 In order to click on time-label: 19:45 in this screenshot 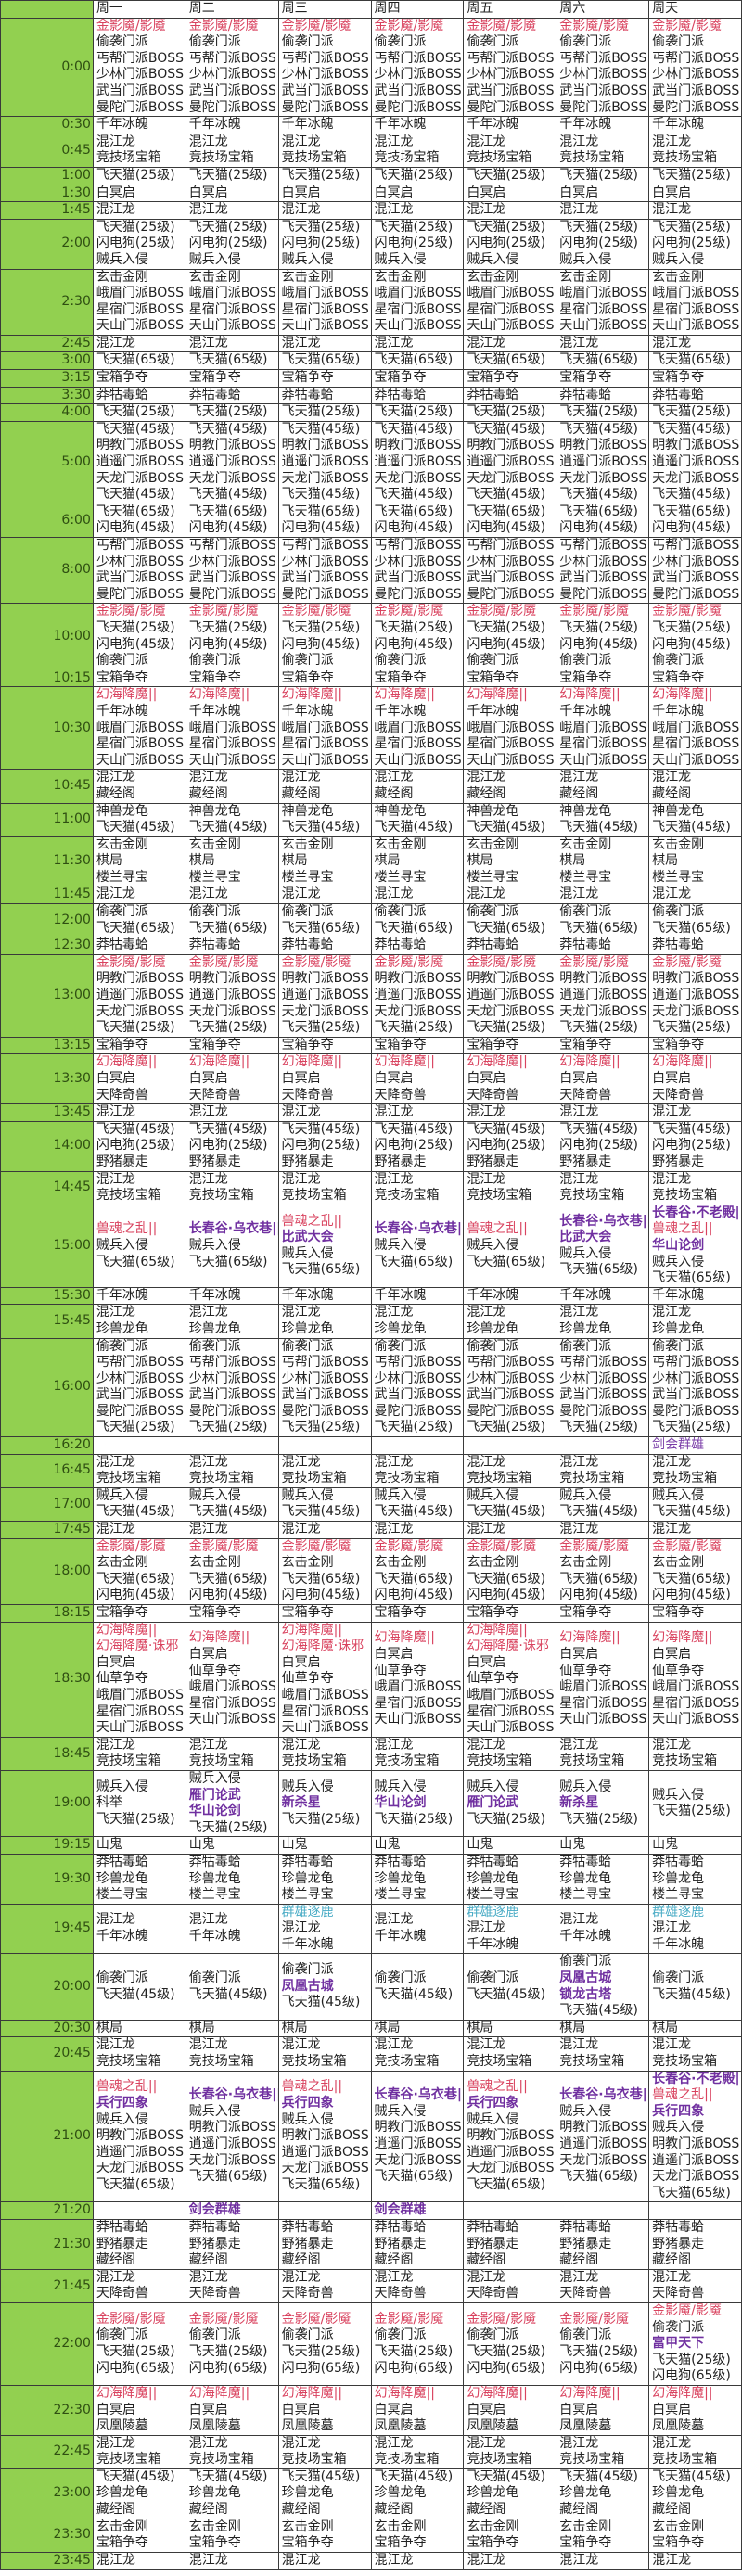, I will do `click(47, 1929)`.